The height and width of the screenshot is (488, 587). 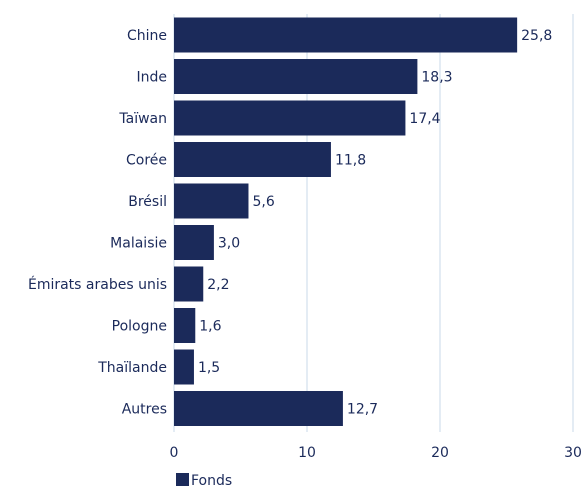 What do you see at coordinates (211, 480) in the screenshot?
I see `legend-label: Fonds` at bounding box center [211, 480].